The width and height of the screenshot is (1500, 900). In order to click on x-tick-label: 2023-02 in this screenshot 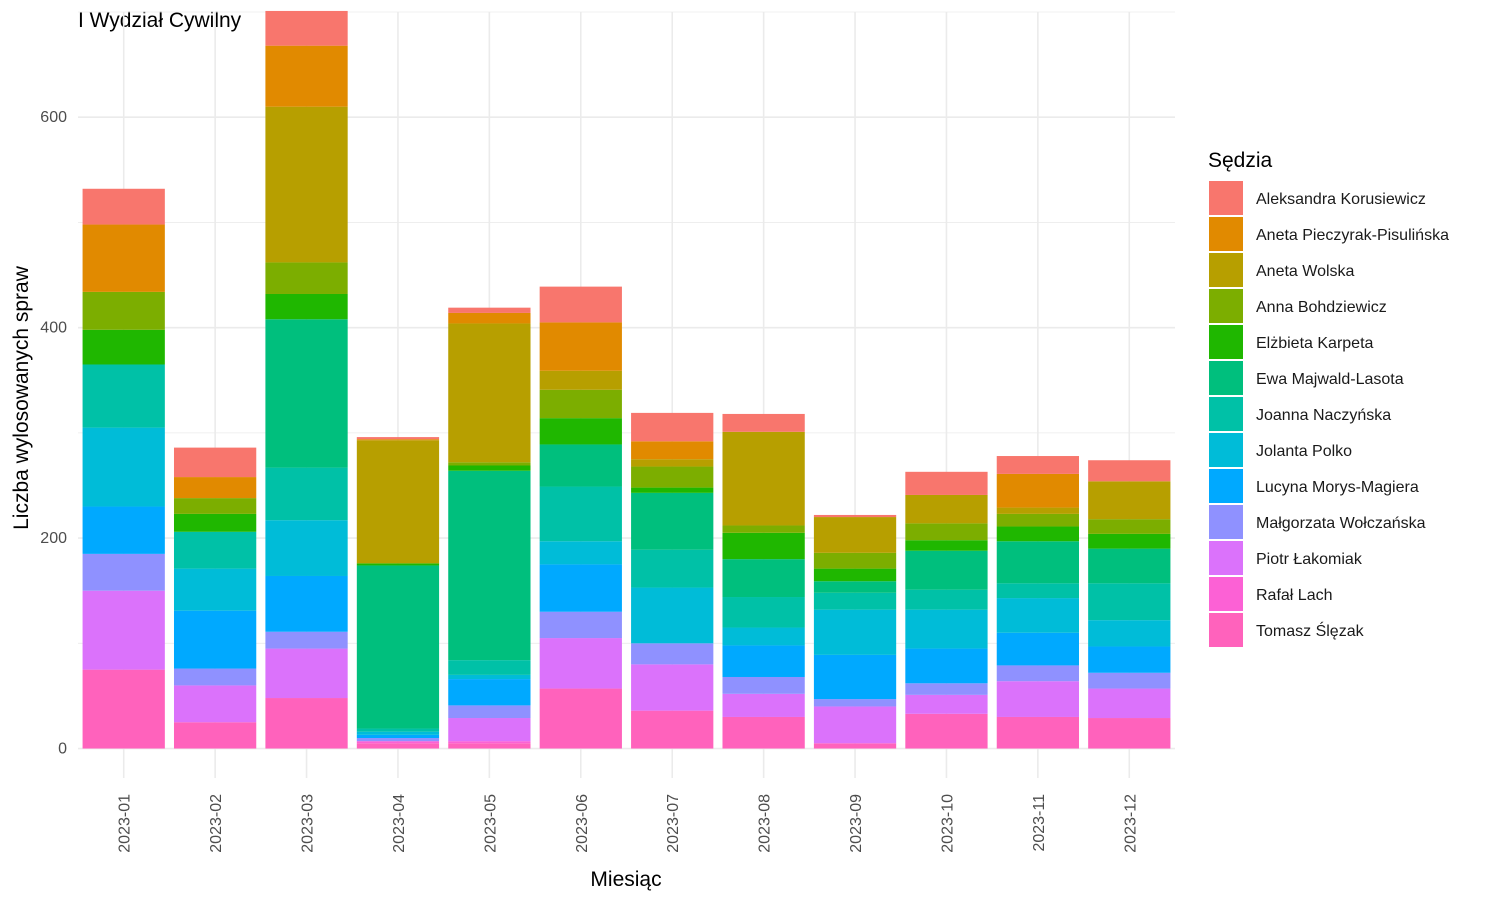, I will do `click(216, 823)`.